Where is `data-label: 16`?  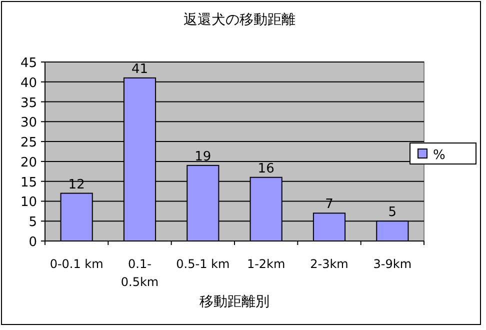
data-label: 16 is located at coordinates (266, 168).